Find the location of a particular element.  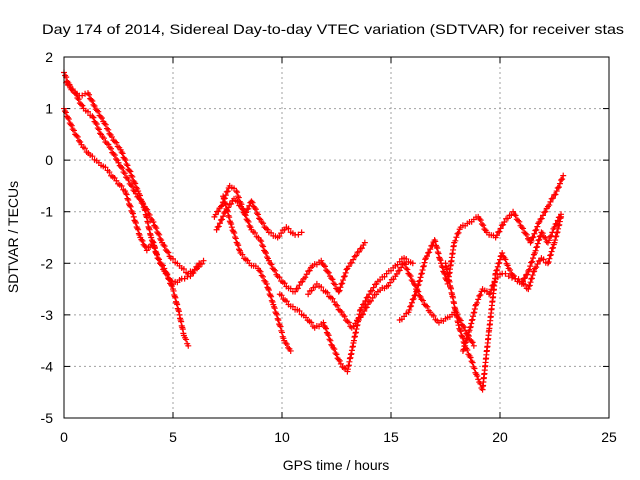

y-tick-label: -4 is located at coordinates (47, 366).